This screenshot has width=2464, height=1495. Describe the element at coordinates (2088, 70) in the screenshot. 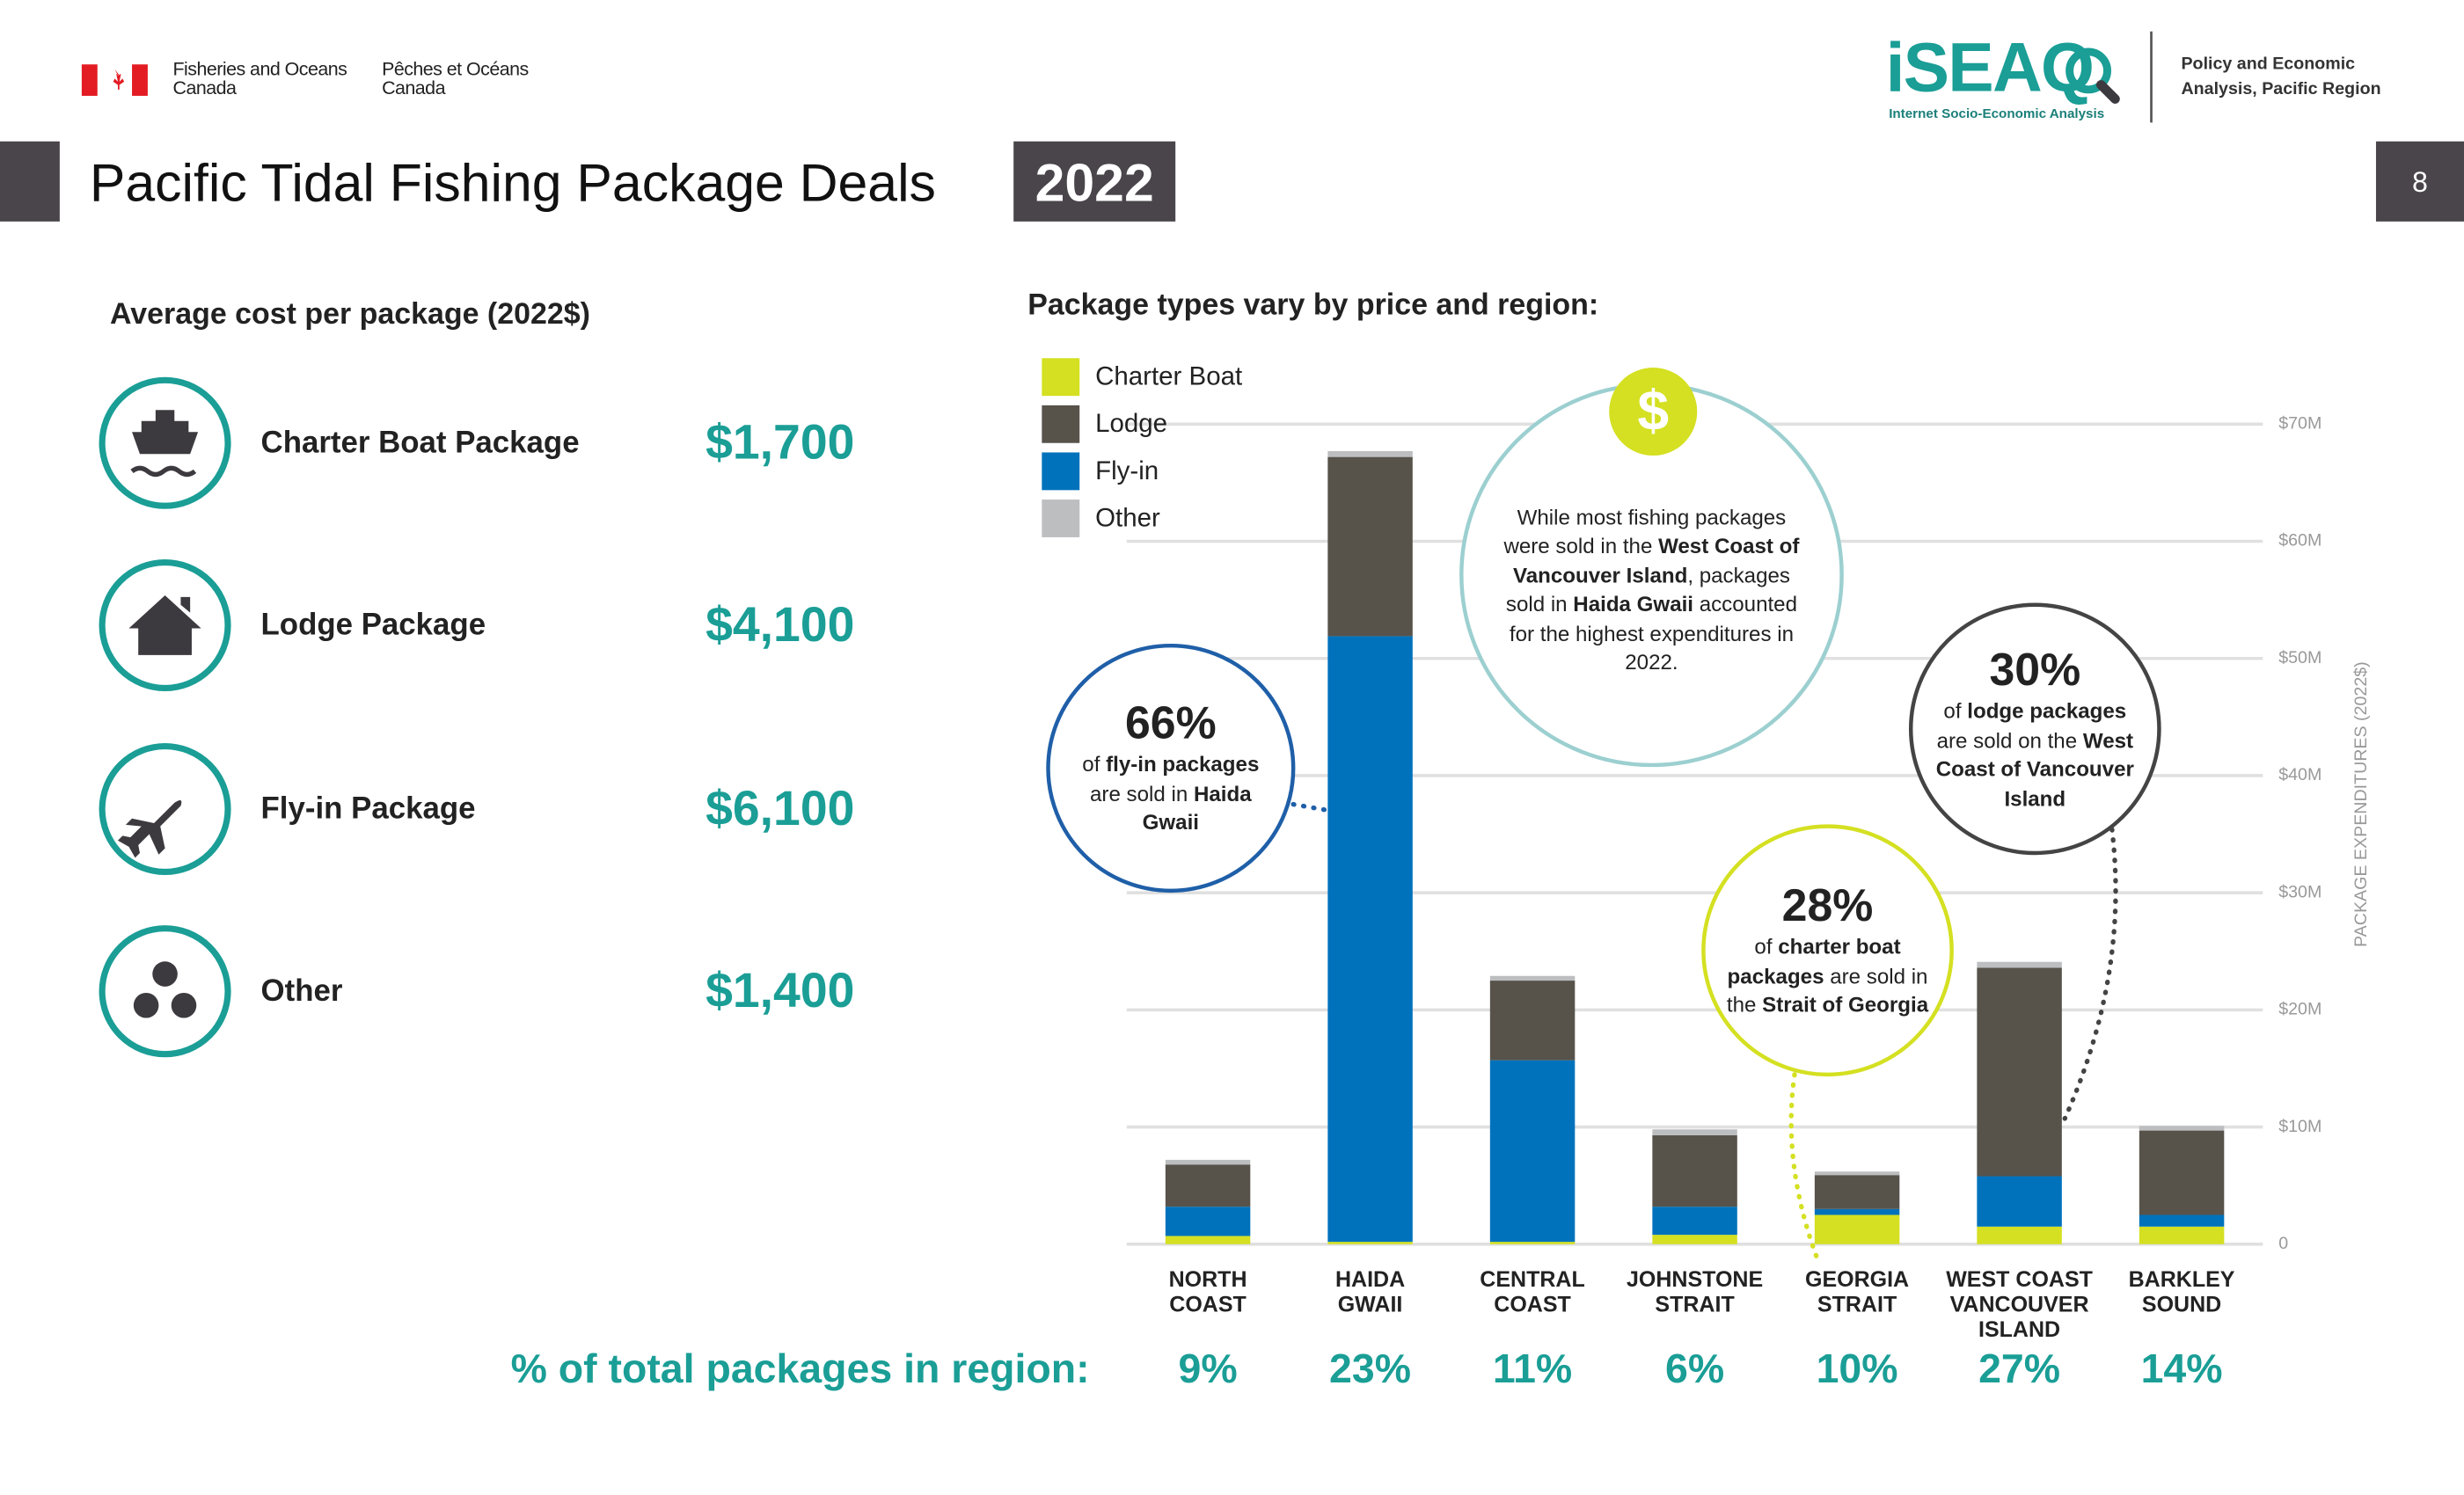

I see `logo-glass` at that location.